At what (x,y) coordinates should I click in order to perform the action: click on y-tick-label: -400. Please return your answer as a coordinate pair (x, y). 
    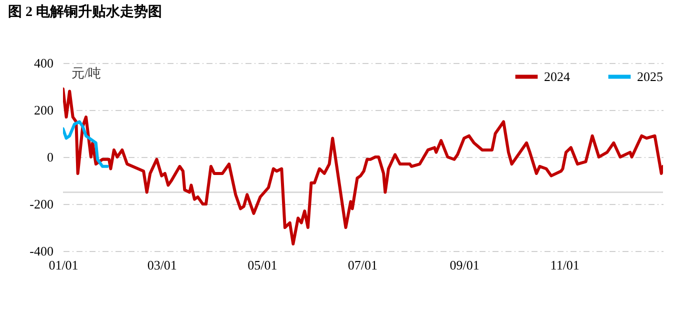
    Looking at the image, I should click on (42, 251).